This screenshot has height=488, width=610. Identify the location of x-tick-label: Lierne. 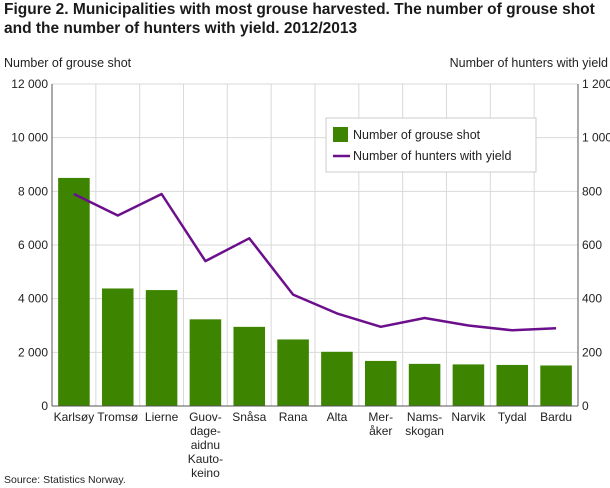
(162, 417).